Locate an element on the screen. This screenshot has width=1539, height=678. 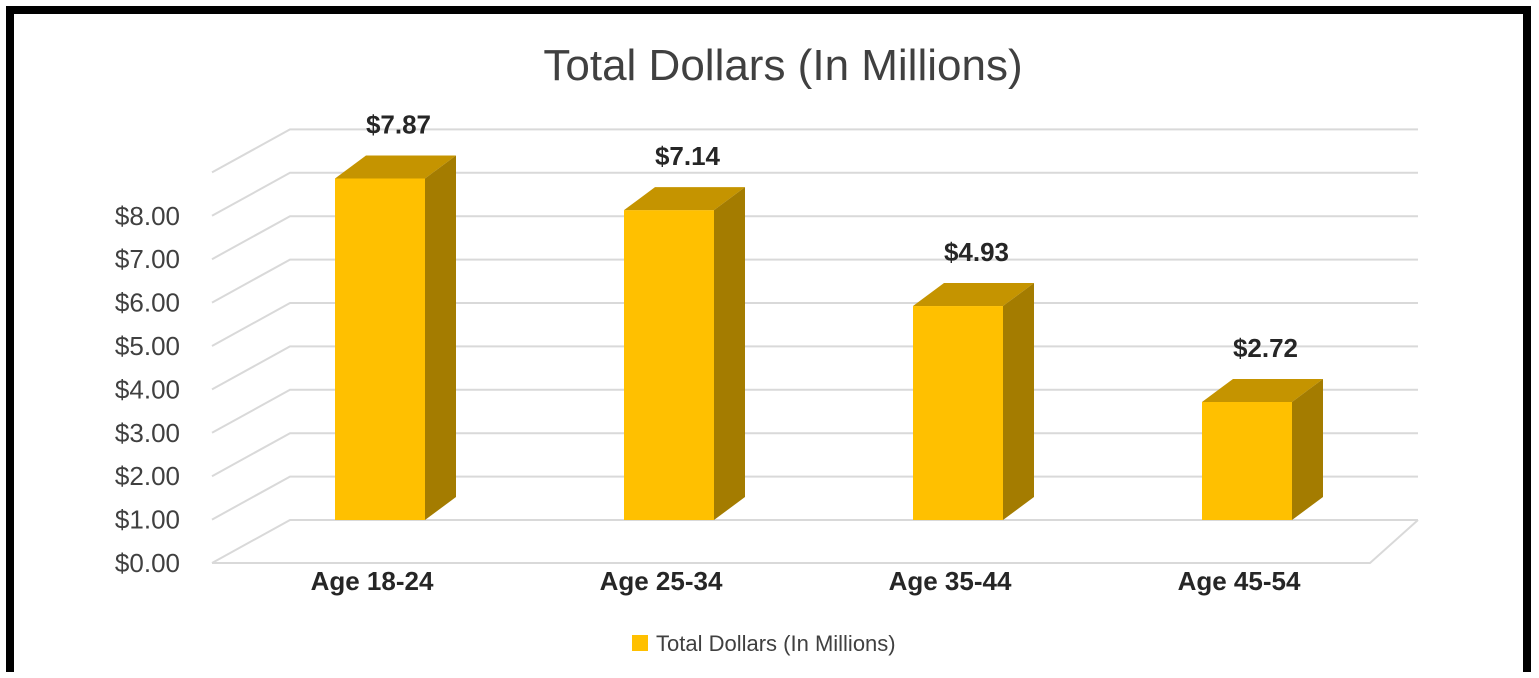
y-tick-label: $5.00 is located at coordinates (147, 346).